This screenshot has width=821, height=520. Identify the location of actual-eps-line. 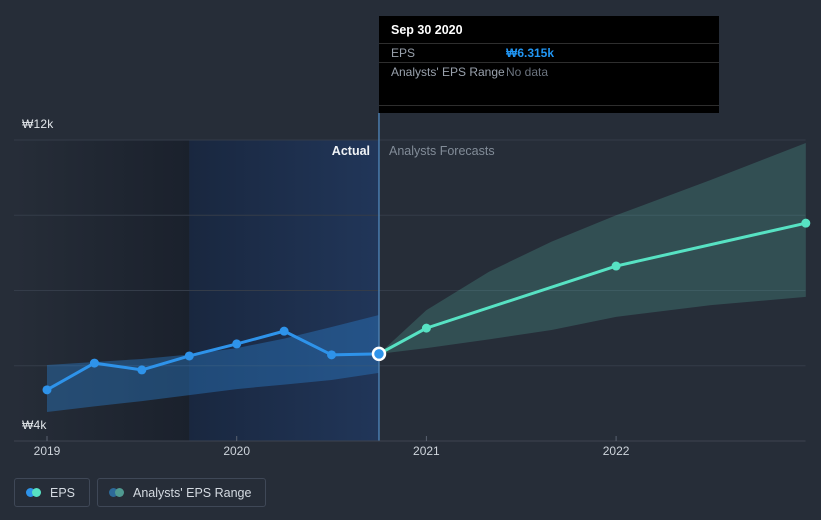
(213, 360).